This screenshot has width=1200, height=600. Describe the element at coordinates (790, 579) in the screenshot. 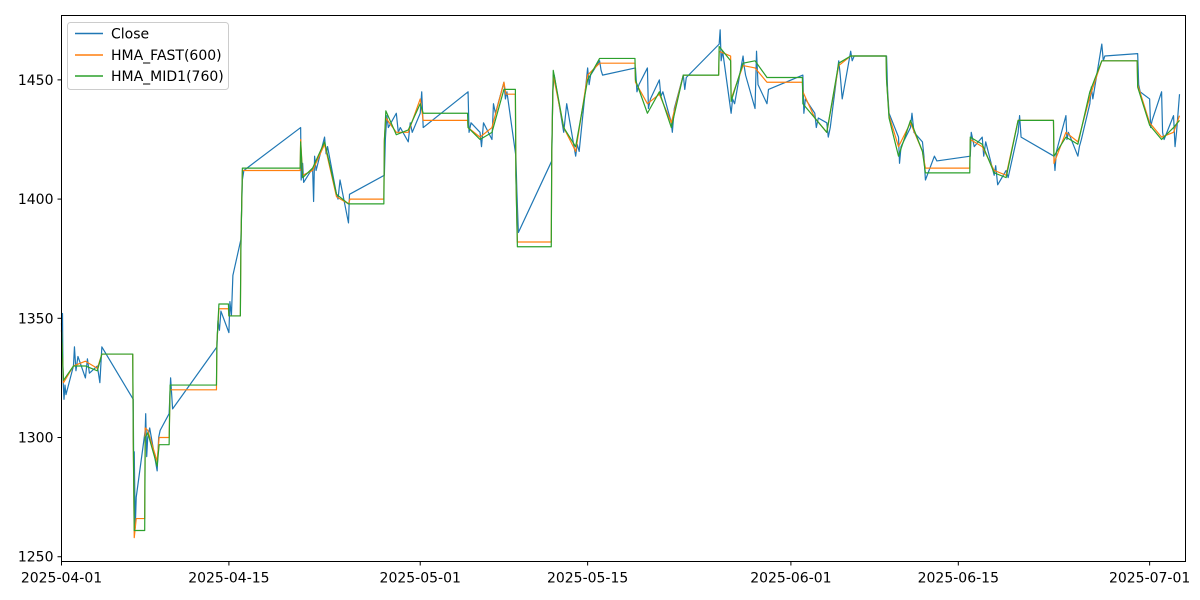

I see `x-tick-label: 2025-06-01` at that location.